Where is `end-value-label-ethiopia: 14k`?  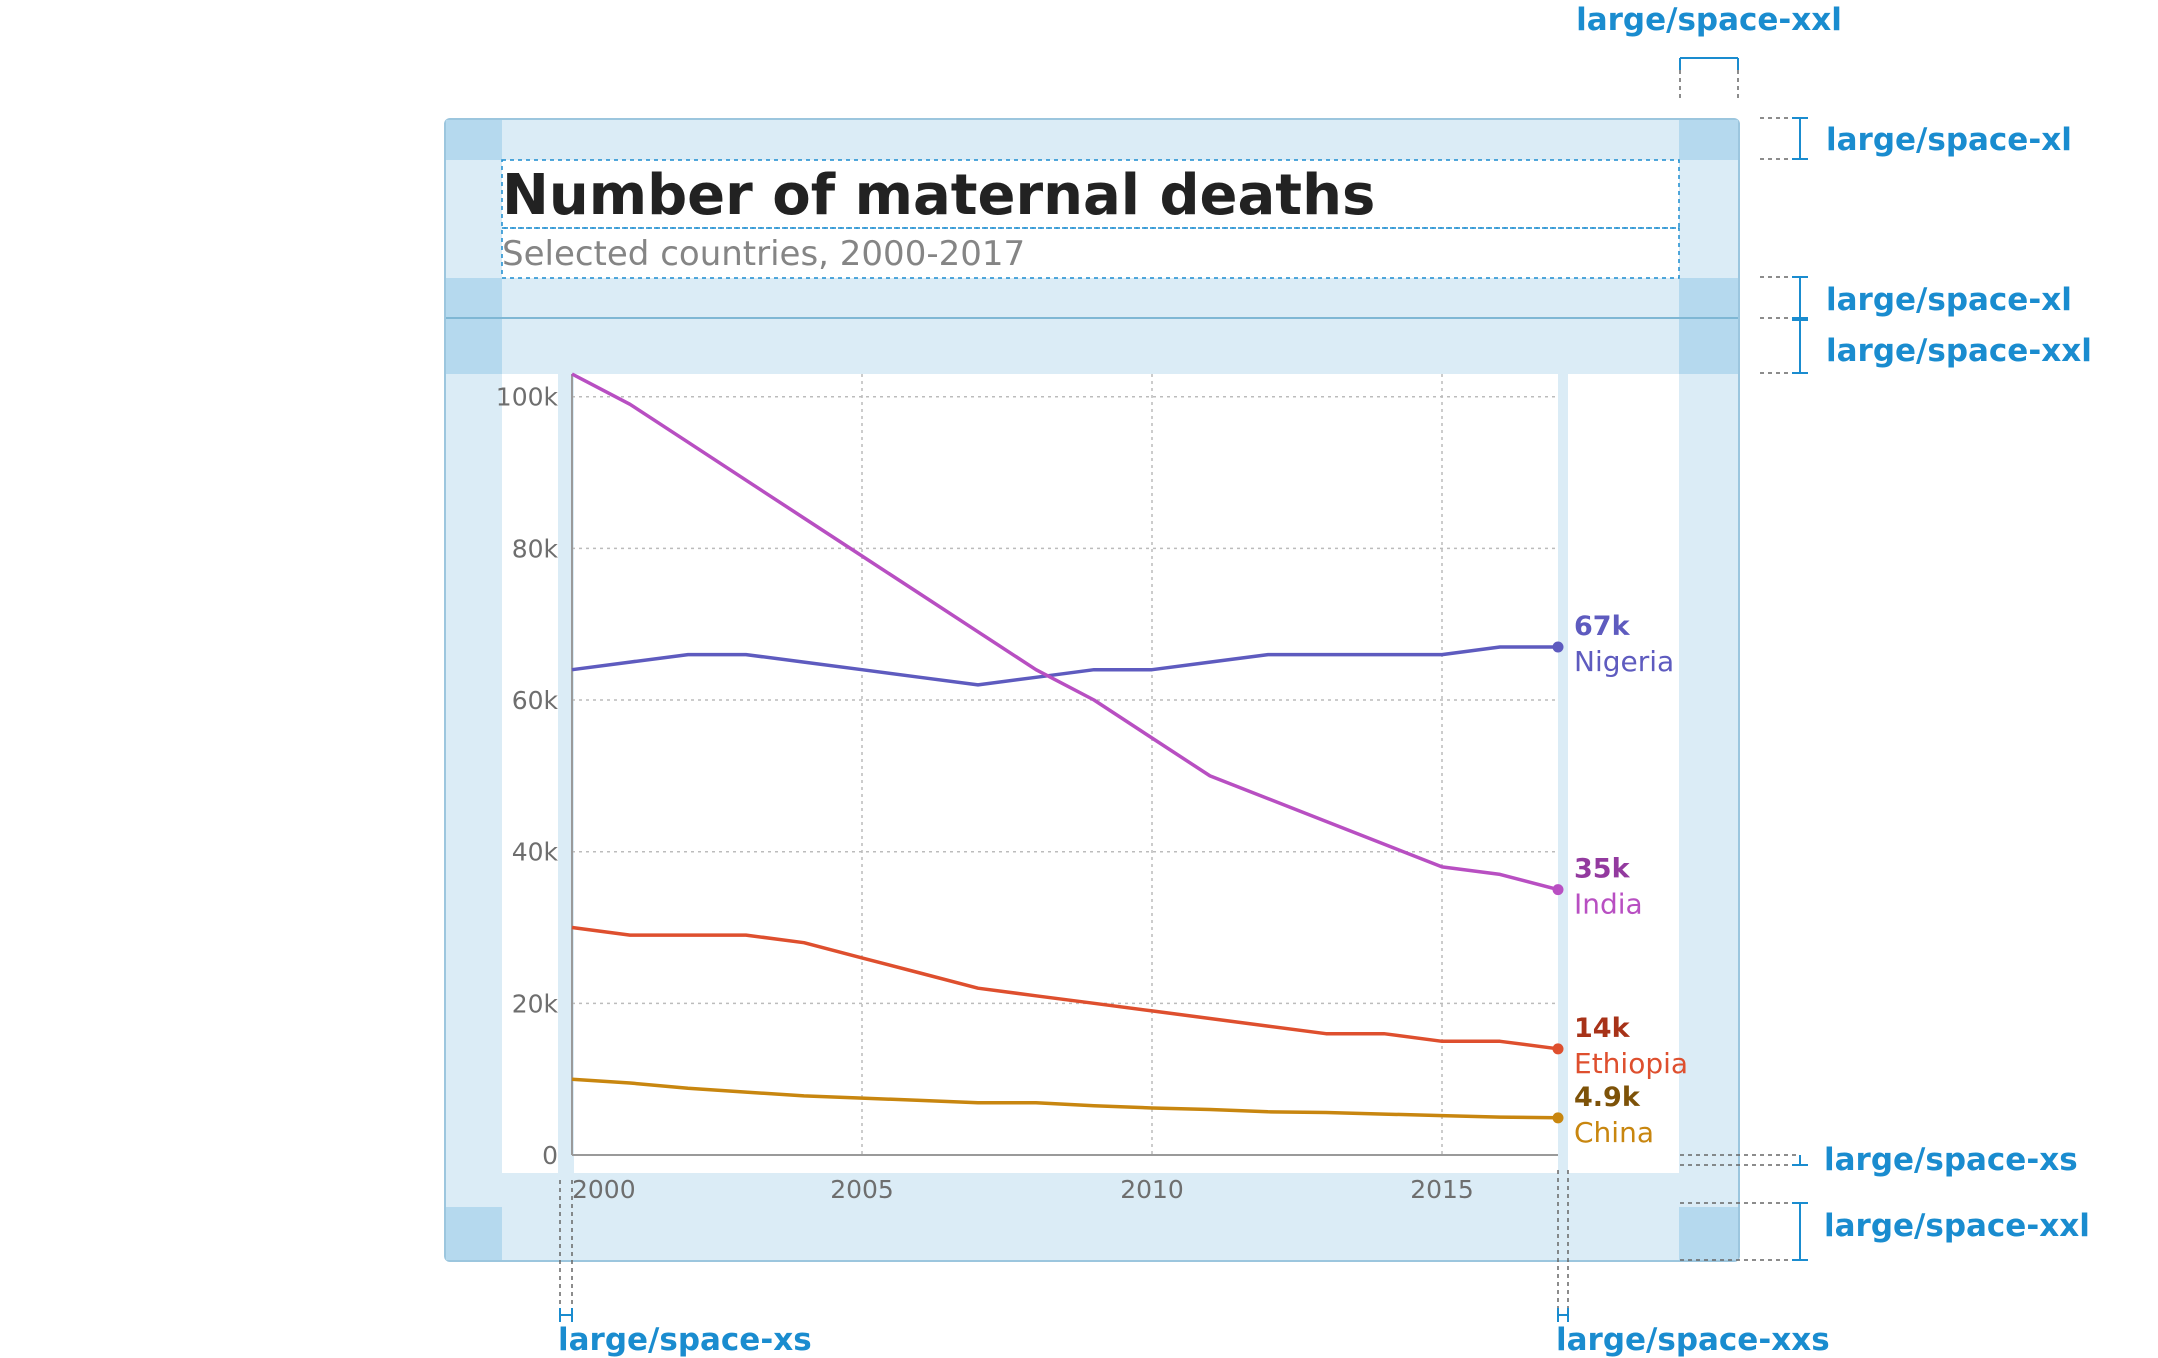 end-value-label-ethiopia: 14k is located at coordinates (1602, 1028).